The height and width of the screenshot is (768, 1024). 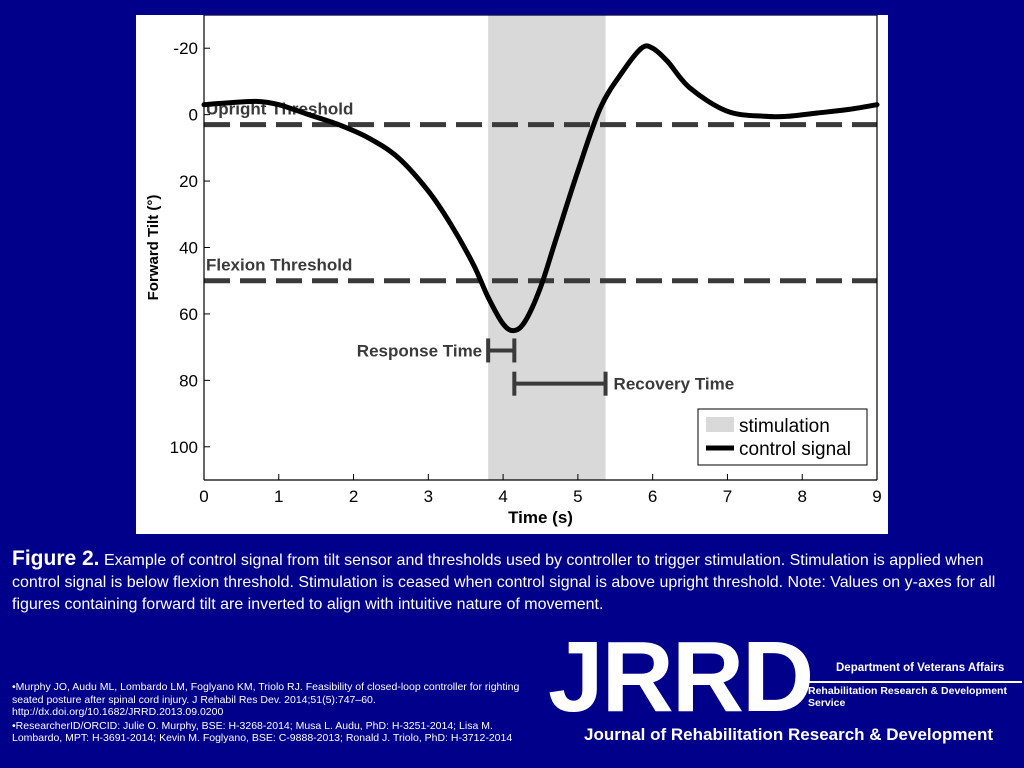 What do you see at coordinates (915, 682) in the screenshot?
I see `logo-divider` at bounding box center [915, 682].